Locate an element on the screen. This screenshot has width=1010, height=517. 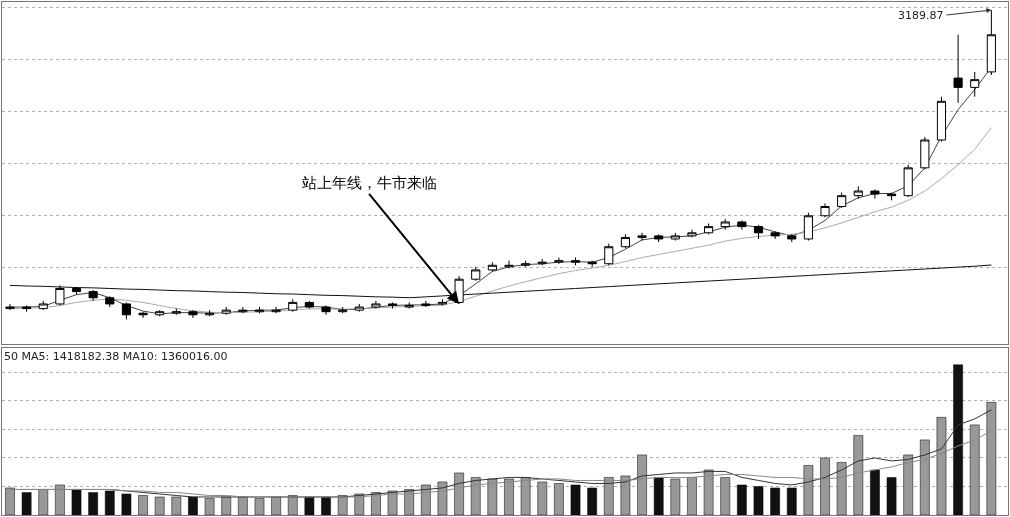
text: 50 MA5: 1418182.38 MA10: 1360016.00 is located at coordinates (116, 356).